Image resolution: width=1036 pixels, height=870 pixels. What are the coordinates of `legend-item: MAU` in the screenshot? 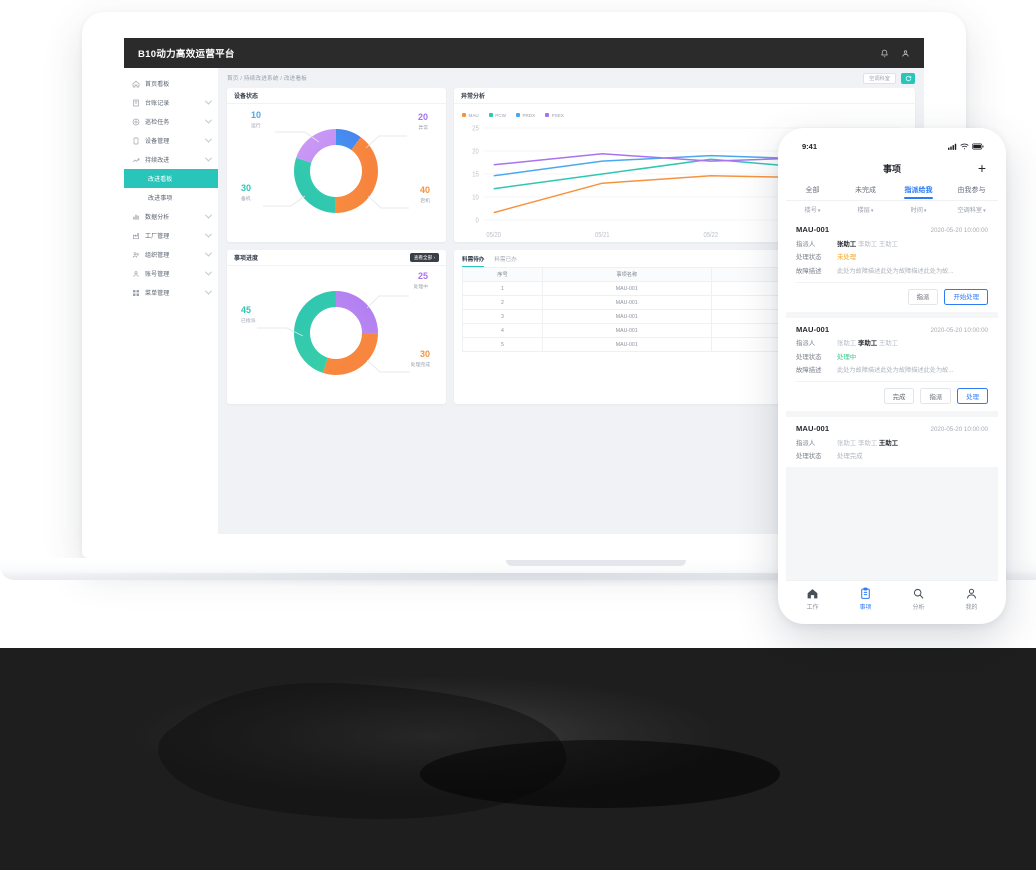 It's located at (470, 115).